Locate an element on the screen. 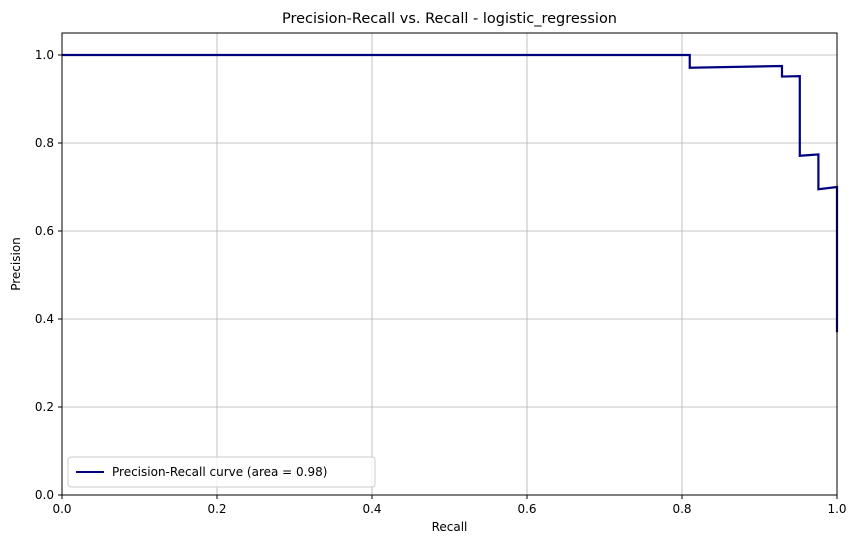 This screenshot has height=547, width=857. y-axis-label: Precision is located at coordinates (16, 264).